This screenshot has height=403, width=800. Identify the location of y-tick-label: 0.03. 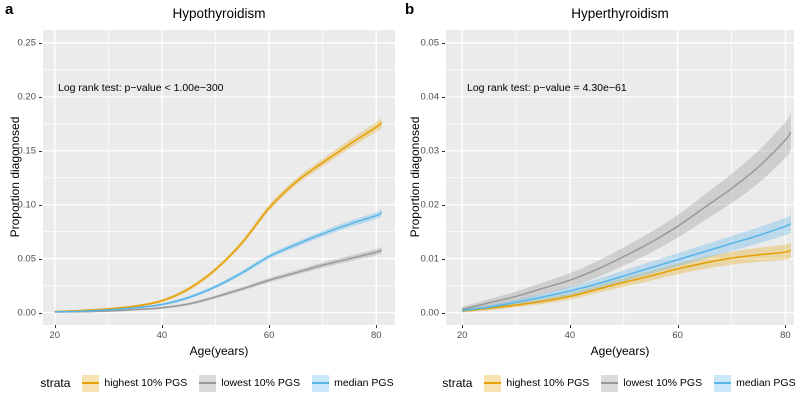
(430, 151).